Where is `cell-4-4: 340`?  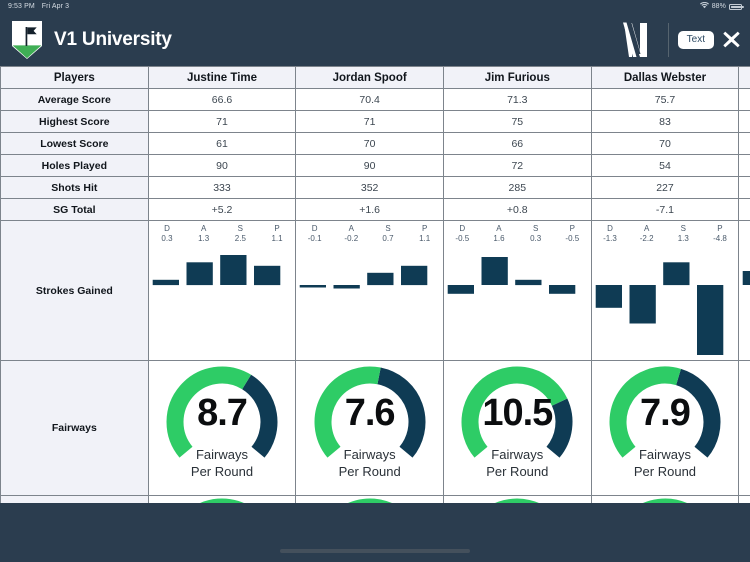 cell-4-4: 340 is located at coordinates (744, 187).